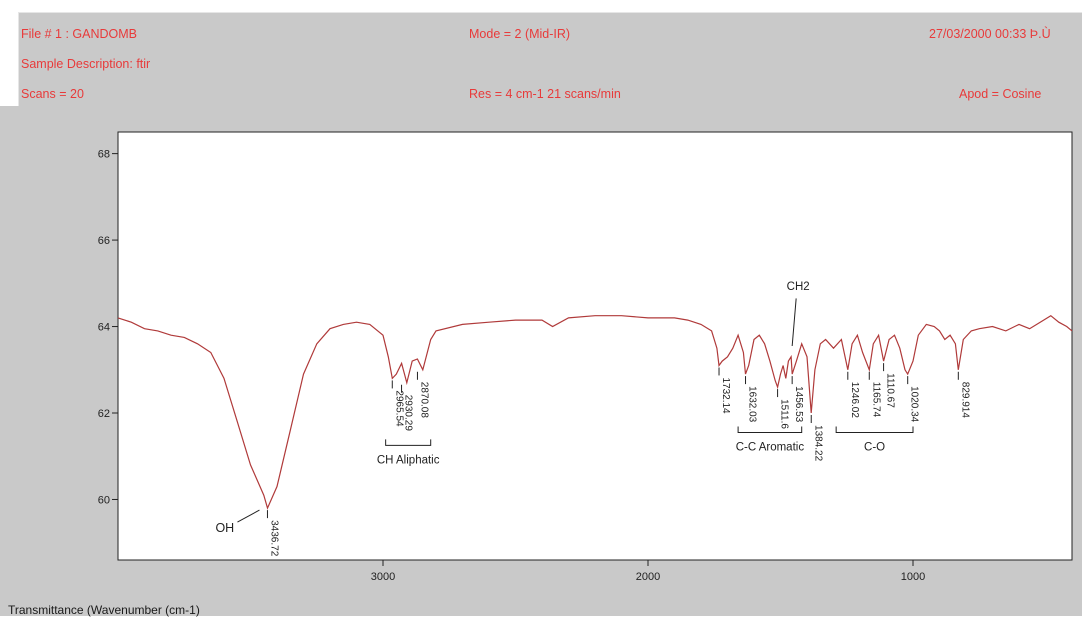  What do you see at coordinates (273, 538) in the screenshot?
I see `peak-label: 3436.72` at bounding box center [273, 538].